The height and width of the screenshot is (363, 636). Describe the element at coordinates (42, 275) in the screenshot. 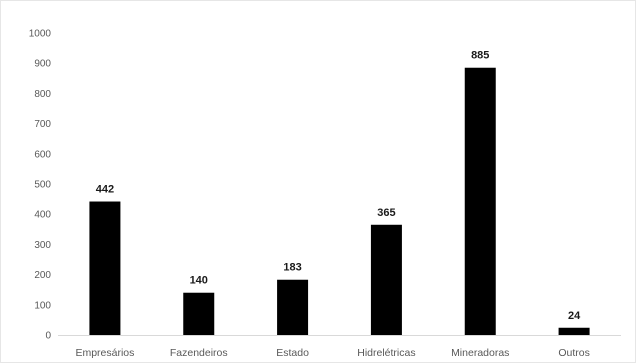

I see `y-tick-label: 200` at that location.